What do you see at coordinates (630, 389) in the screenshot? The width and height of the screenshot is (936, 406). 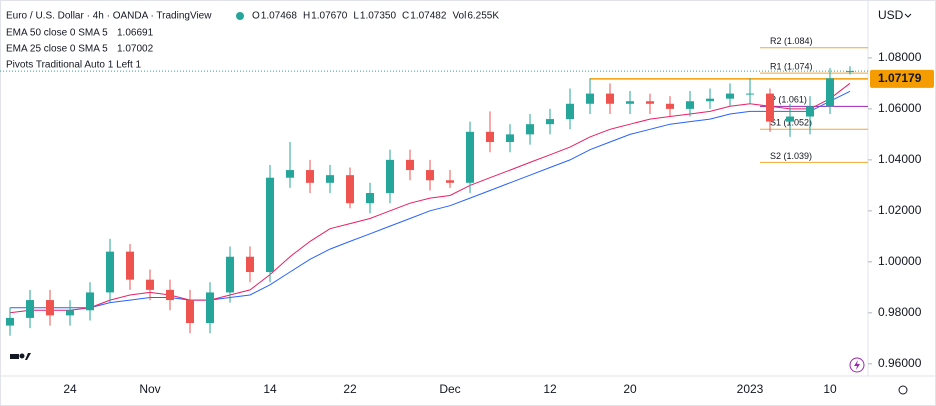 I see `x-tick-label: 20` at bounding box center [630, 389].